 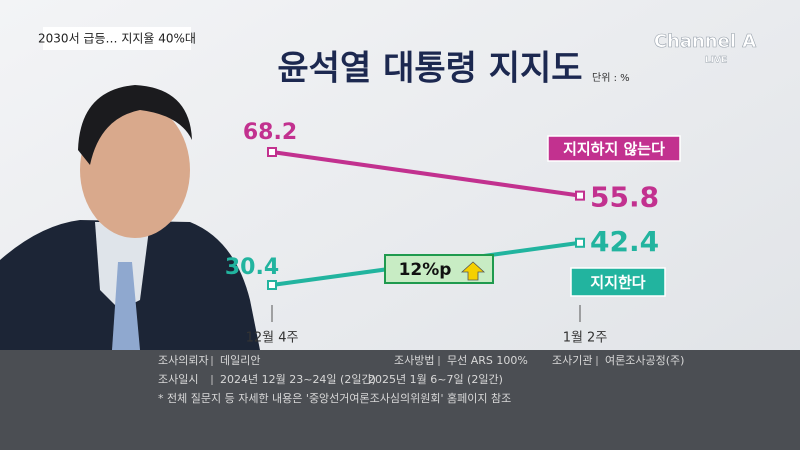 I want to click on legend-label: 지지하지 않는다, so click(x=614, y=149).